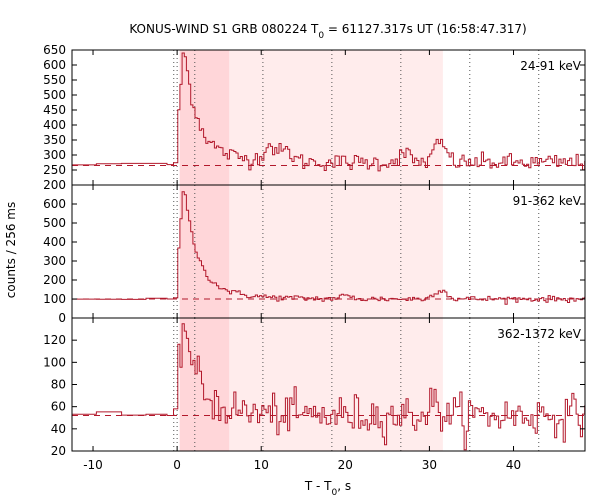  Describe the element at coordinates (93, 465) in the screenshot. I see `x-tick-label: -10` at that location.